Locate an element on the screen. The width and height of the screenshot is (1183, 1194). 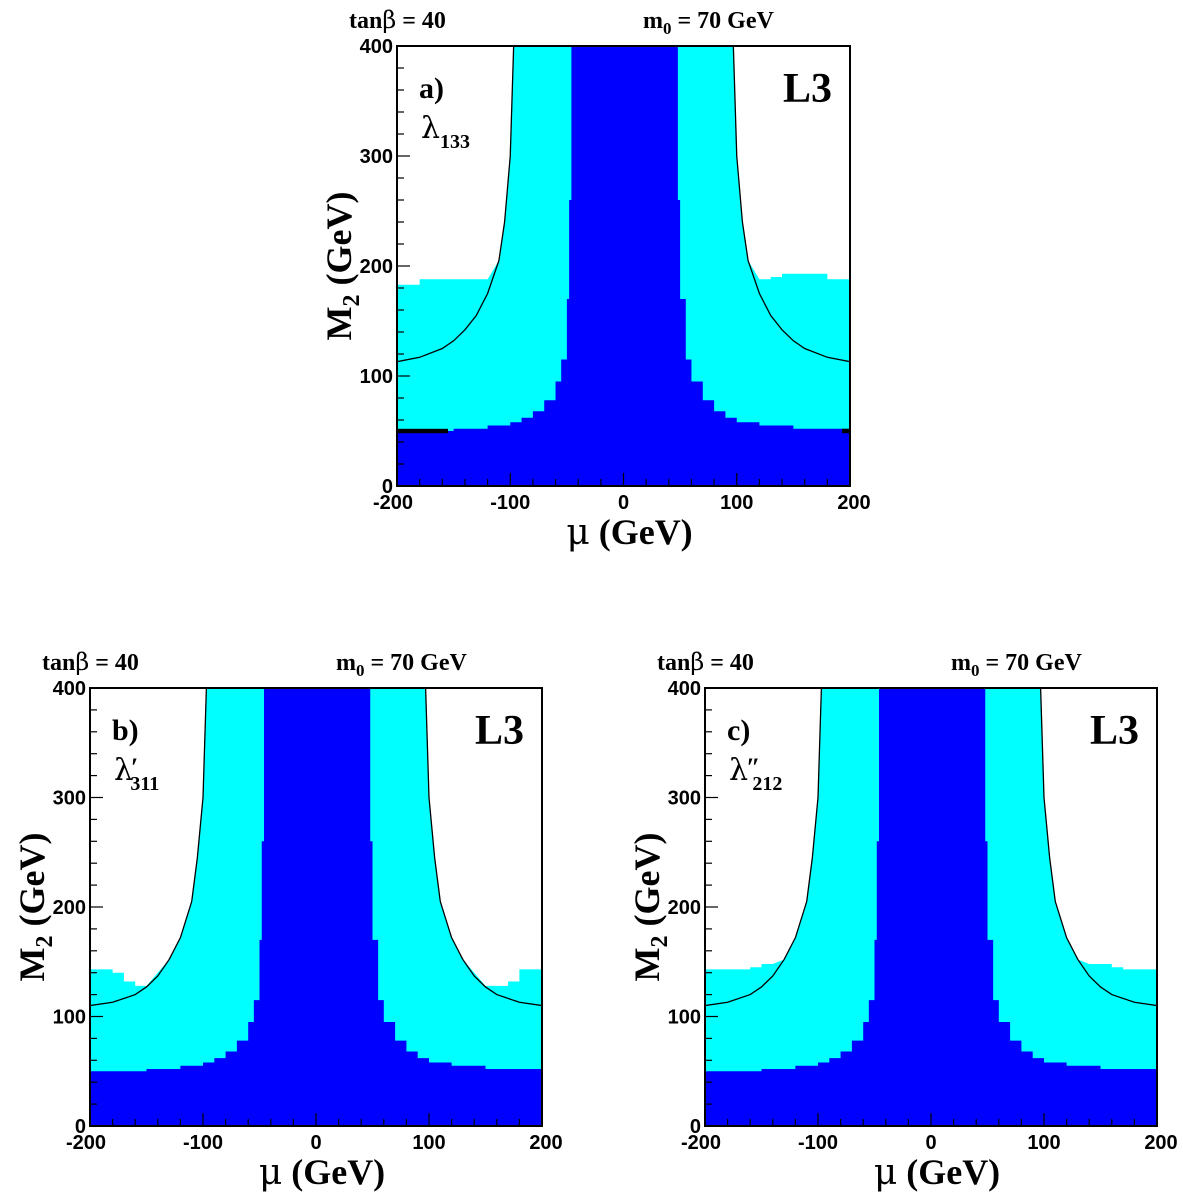
coupling-label: λ″ 212 is located at coordinates (755, 774).